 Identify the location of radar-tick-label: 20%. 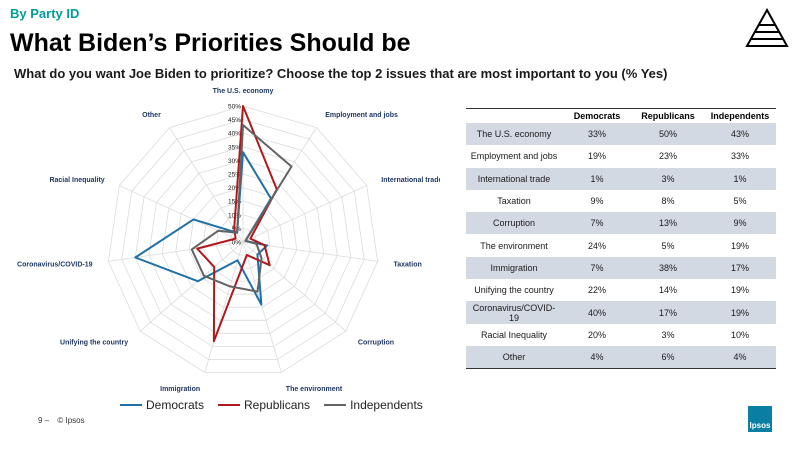
(234, 188).